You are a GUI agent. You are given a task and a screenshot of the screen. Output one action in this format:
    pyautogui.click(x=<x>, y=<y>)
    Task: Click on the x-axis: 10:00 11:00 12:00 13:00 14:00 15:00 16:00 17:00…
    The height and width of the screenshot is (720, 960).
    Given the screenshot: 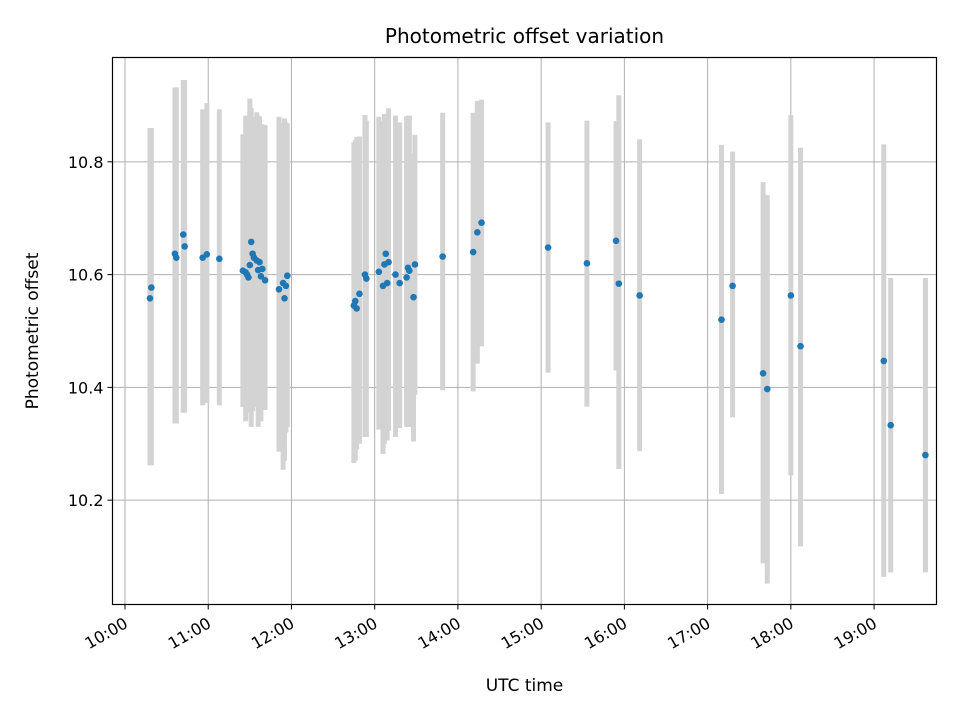 What is the action you would take?
    pyautogui.click(x=481, y=629)
    